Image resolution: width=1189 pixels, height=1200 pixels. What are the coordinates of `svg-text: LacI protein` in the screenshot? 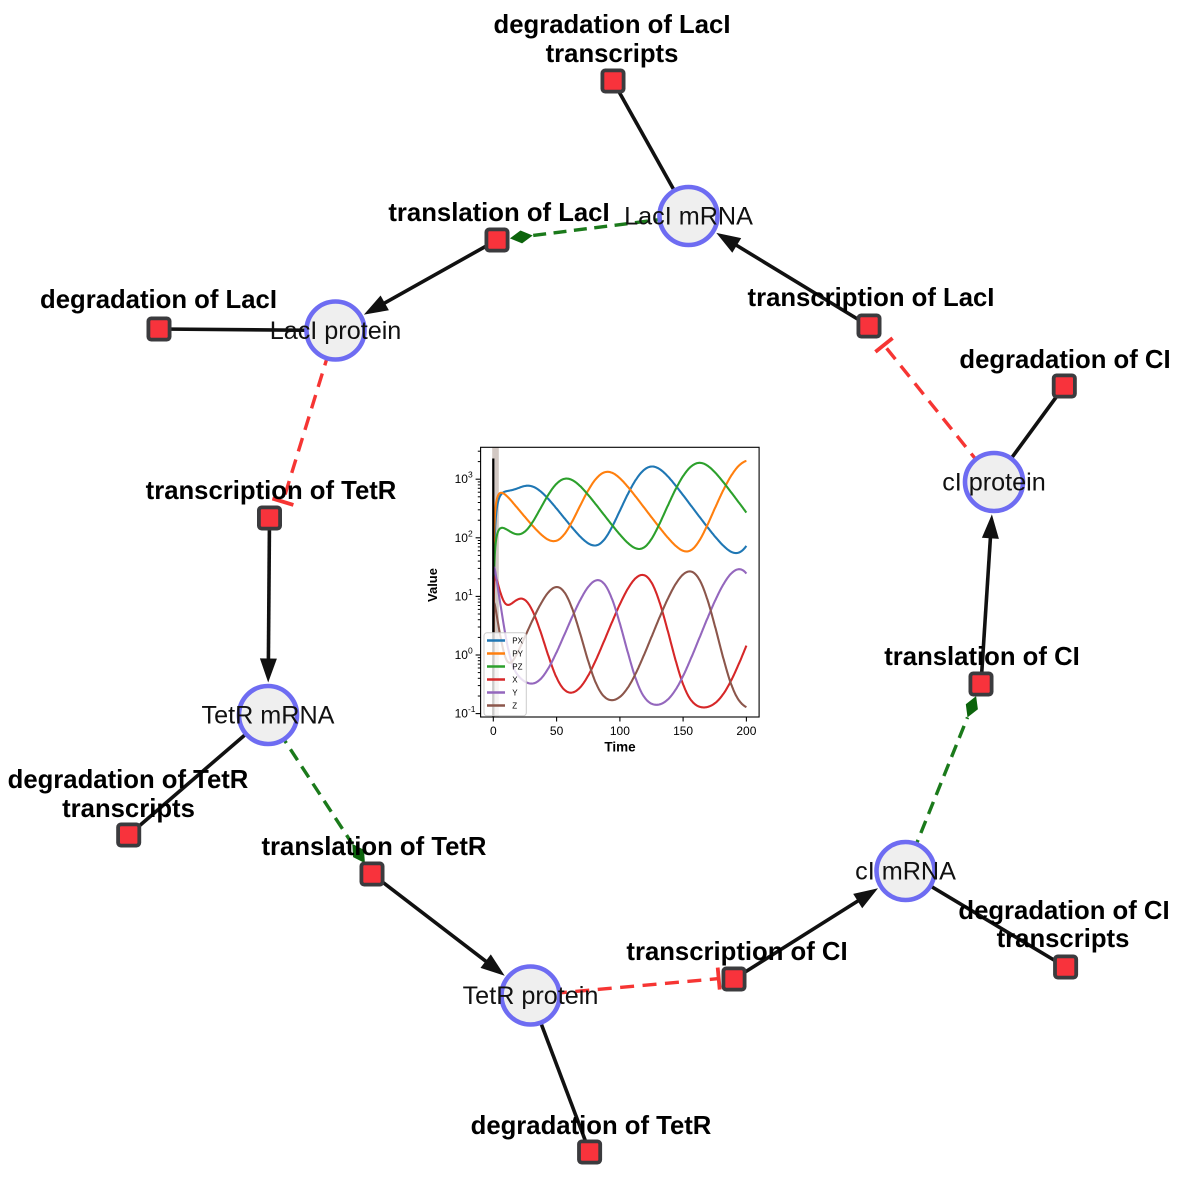 It's located at (336, 331).